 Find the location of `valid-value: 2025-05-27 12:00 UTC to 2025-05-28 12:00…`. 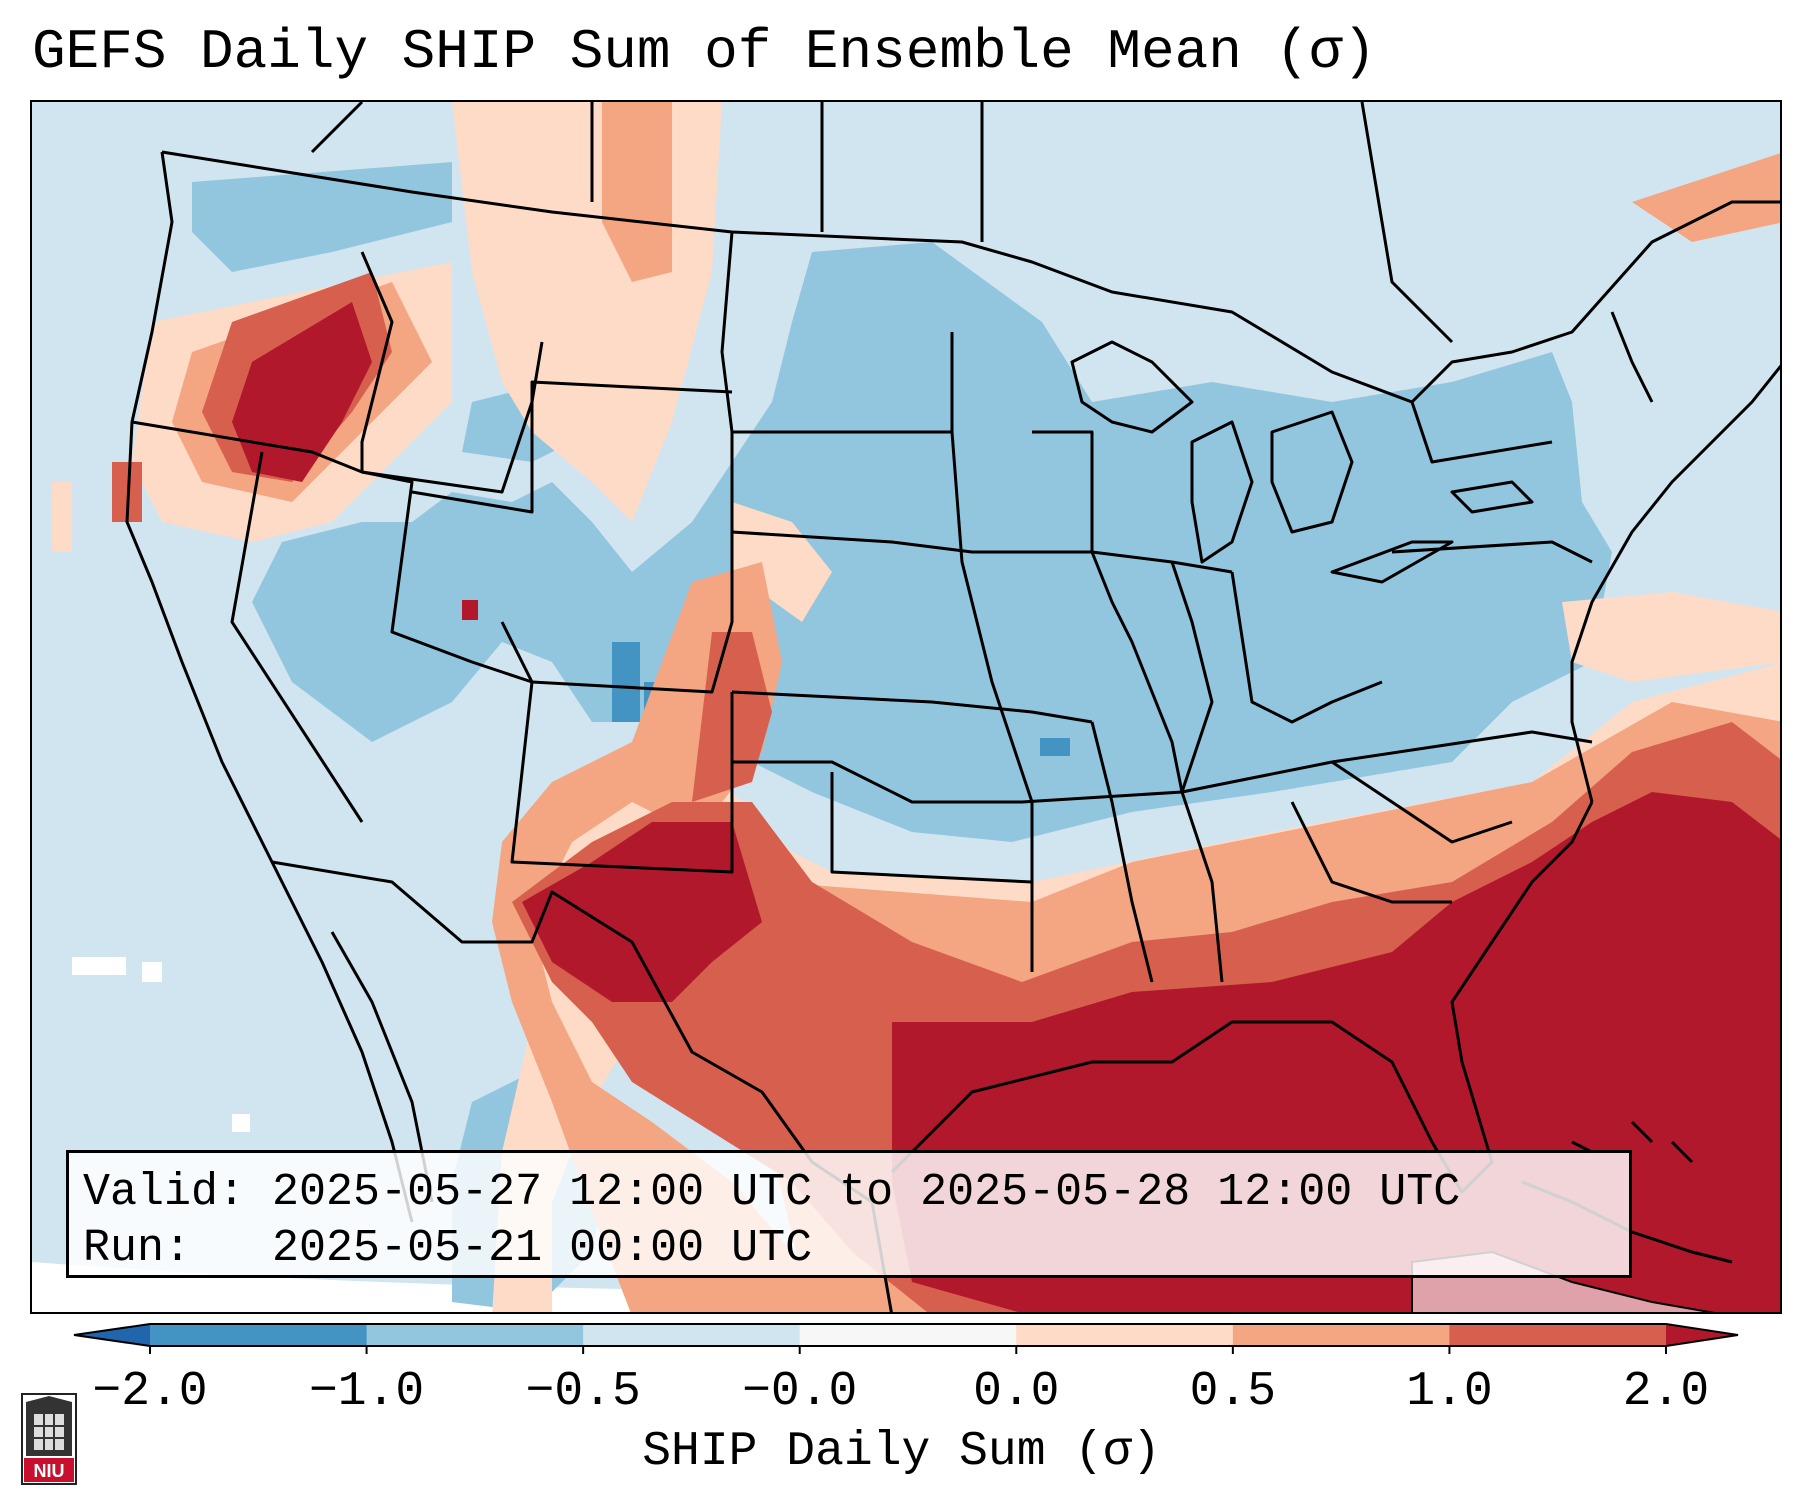

valid-value: 2025-05-27 12:00 UTC to 2025-05-28 12:00… is located at coordinates (866, 1192).